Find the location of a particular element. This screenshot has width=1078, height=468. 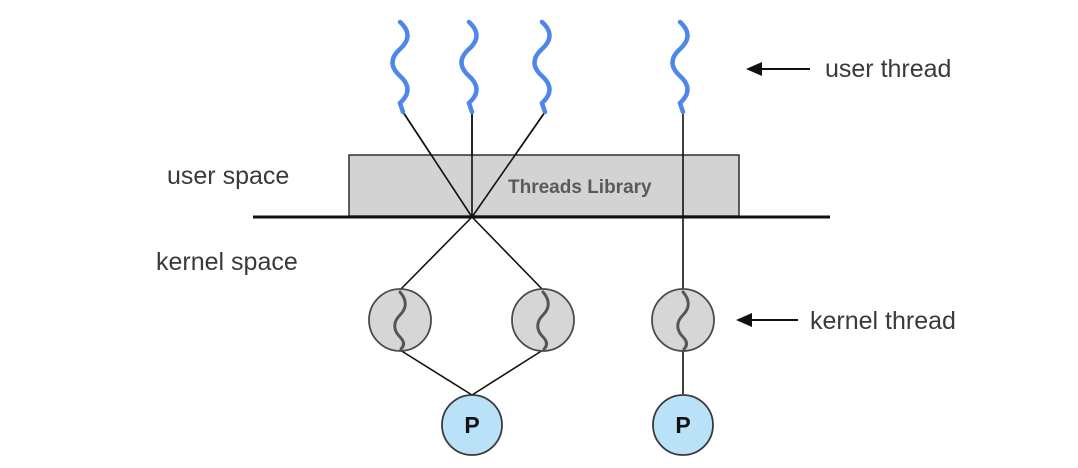

user-thread-arrow-icon is located at coordinates (778, 69).